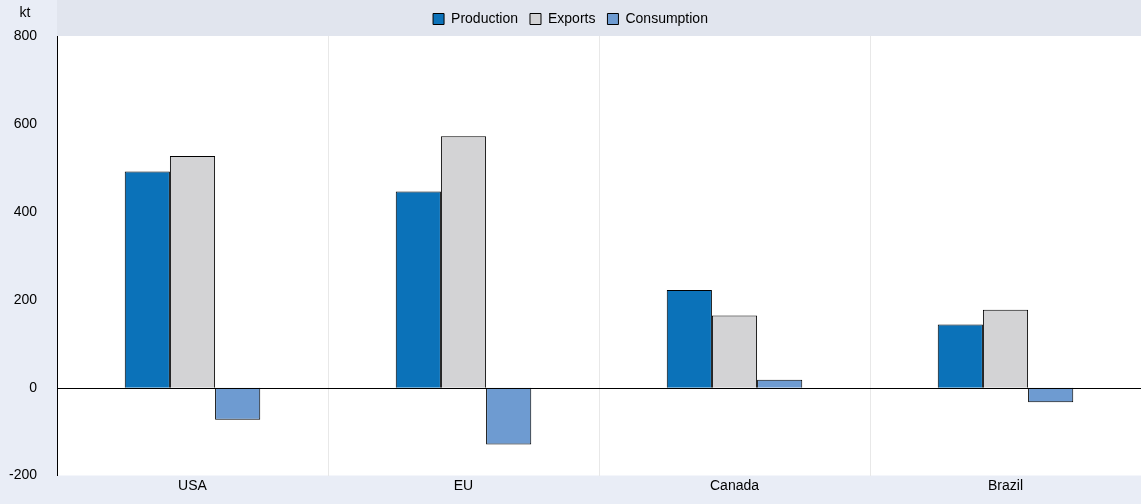  What do you see at coordinates (25, 298) in the screenshot?
I see `y-tick-label: 200` at bounding box center [25, 298].